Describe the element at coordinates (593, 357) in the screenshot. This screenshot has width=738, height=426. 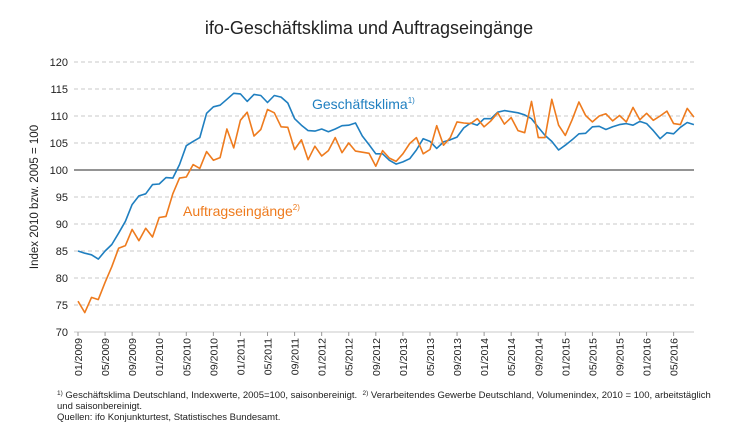
I see `x-tick-label: 05/2015` at that location.